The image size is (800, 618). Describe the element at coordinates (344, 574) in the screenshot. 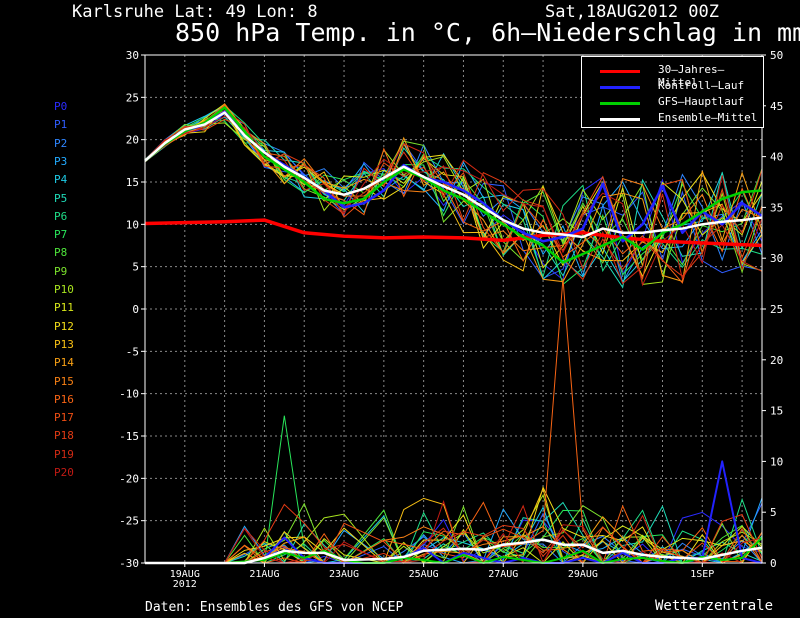

I see `x-tick-label: 23AUG` at that location.